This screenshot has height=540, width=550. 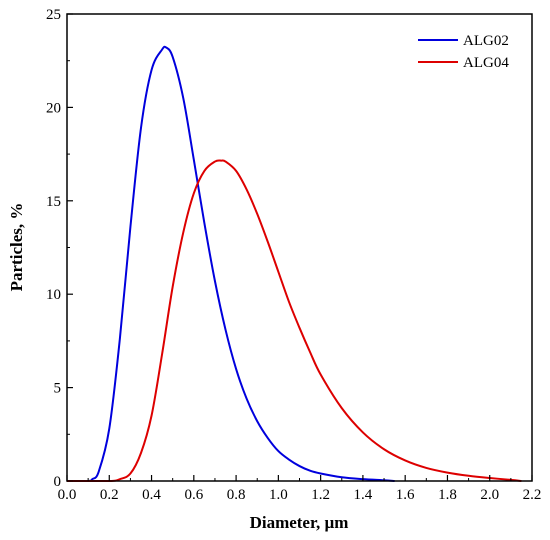 I want to click on y-tick-label: 15, so click(x=53, y=202).